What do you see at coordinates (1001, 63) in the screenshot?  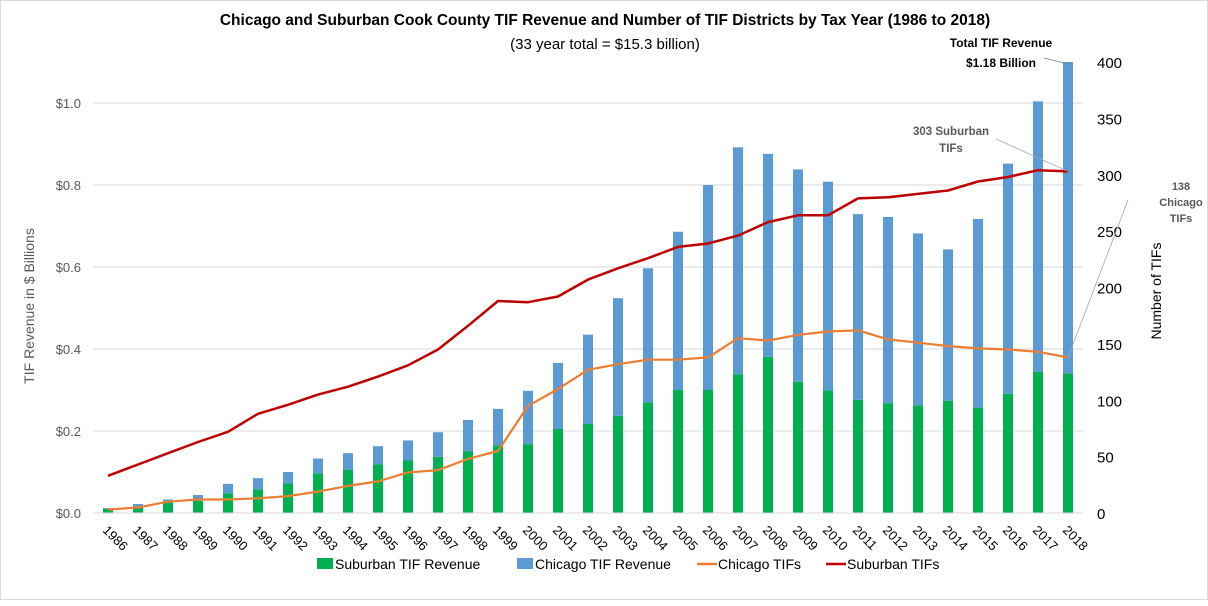 I see `annotation-total-revenue: $1.18 Billion` at bounding box center [1001, 63].